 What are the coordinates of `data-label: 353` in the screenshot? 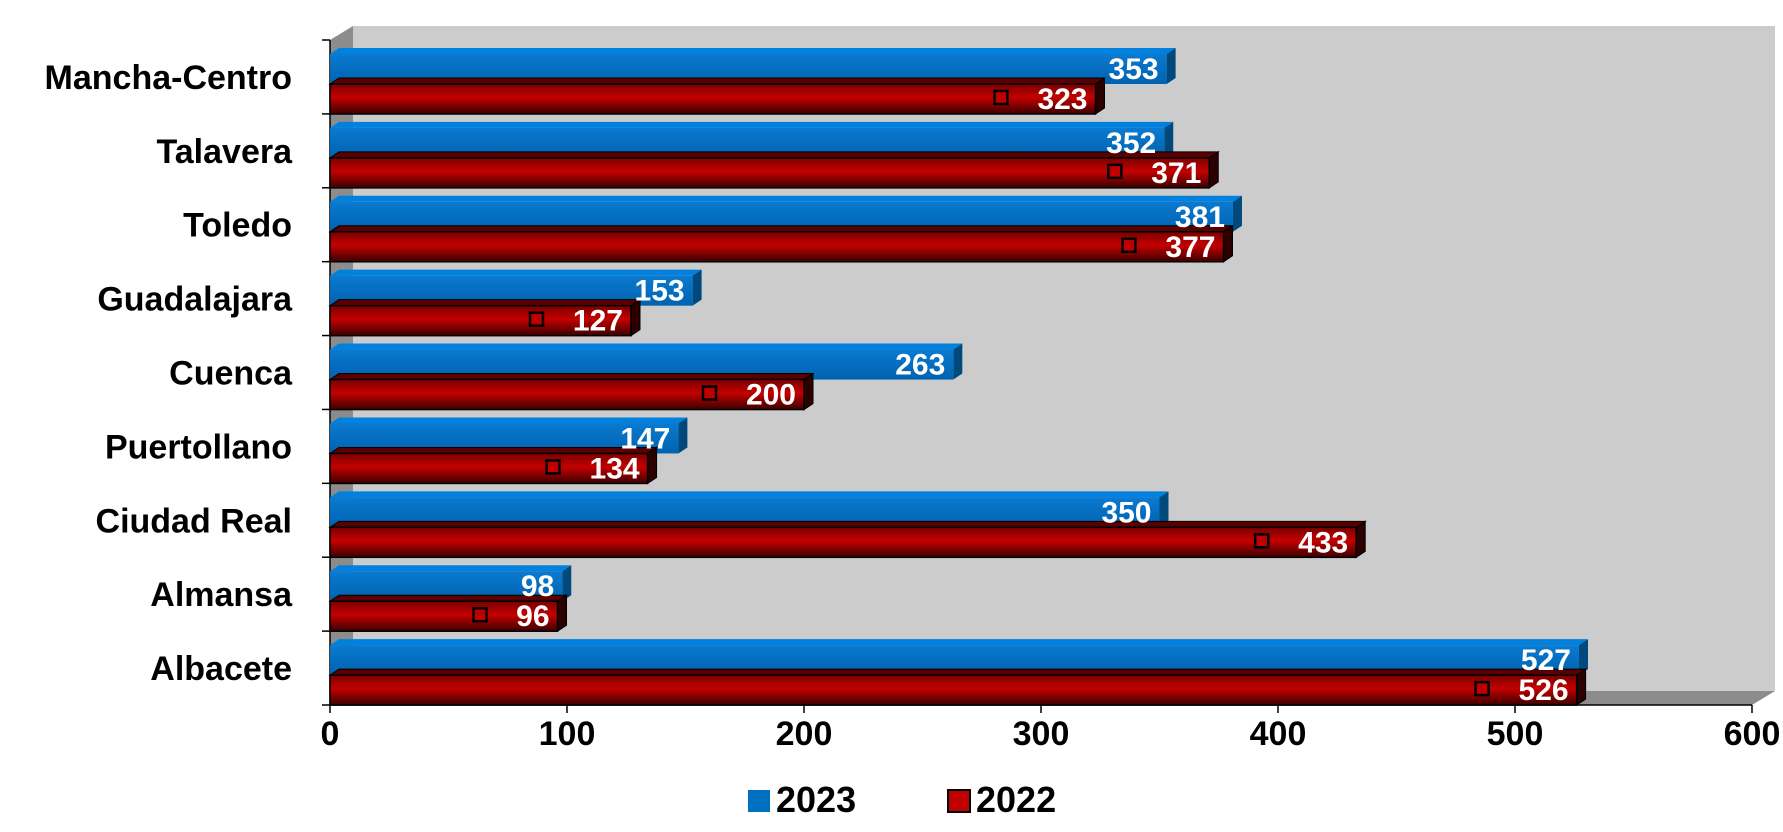 It's located at (1134, 69).